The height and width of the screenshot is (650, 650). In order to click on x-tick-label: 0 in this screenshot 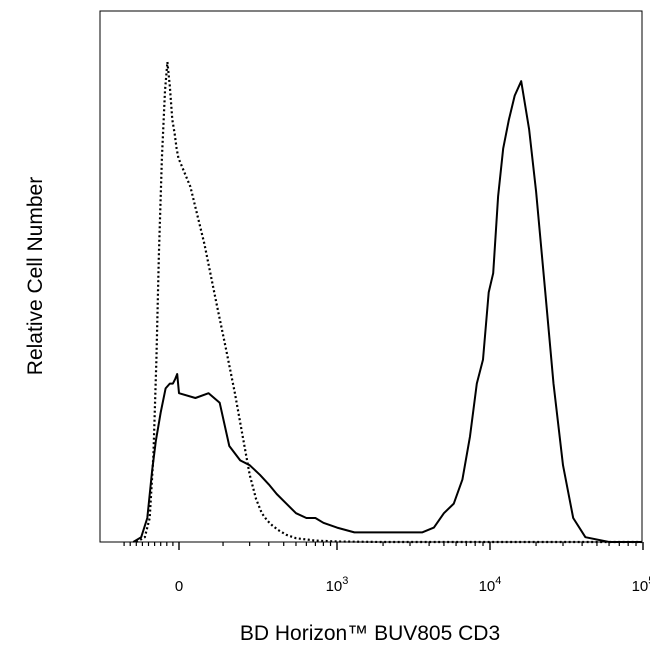, I will do `click(179, 586)`.